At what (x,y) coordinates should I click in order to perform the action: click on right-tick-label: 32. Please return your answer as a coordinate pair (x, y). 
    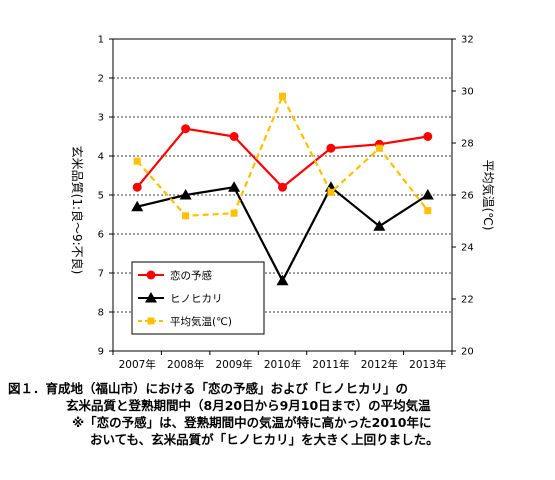
    Looking at the image, I should click on (467, 40).